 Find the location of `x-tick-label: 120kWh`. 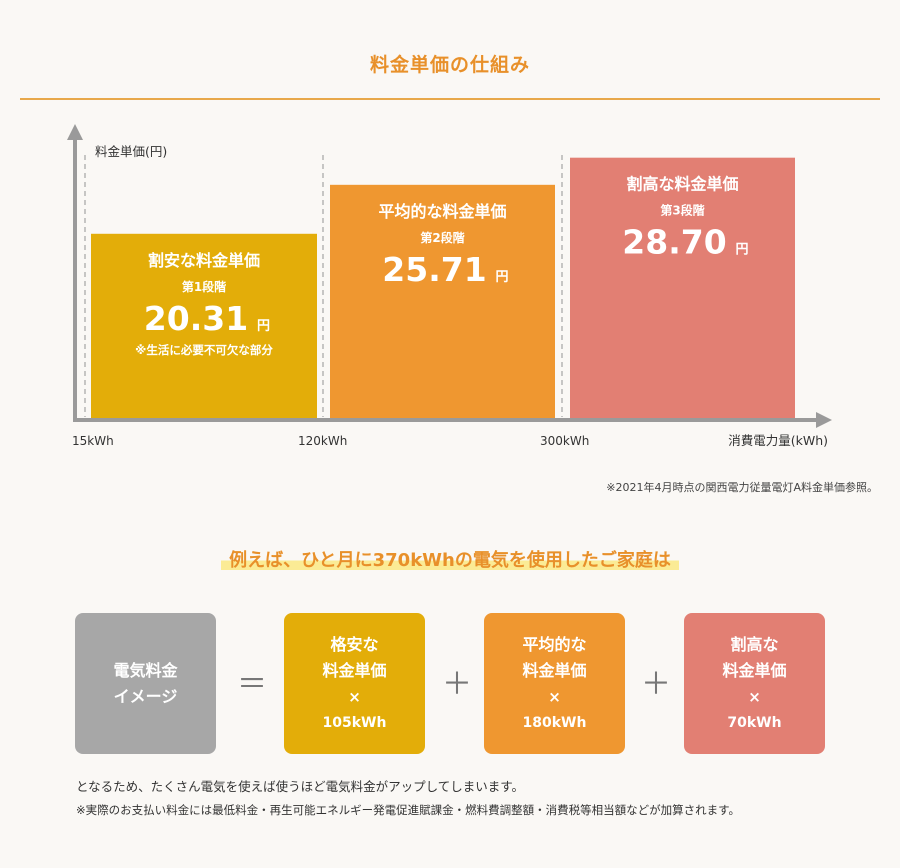

x-tick-label: 120kWh is located at coordinates (322, 441).